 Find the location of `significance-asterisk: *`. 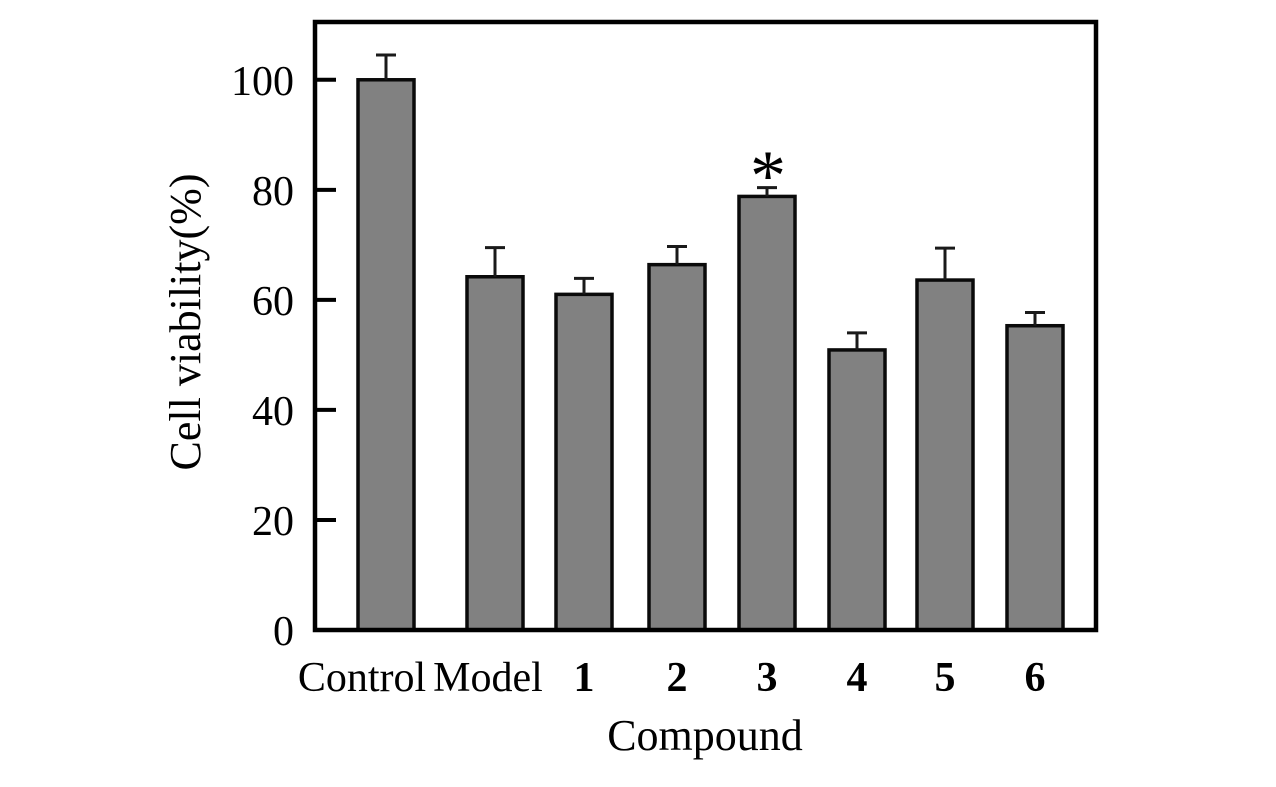

significance-asterisk: * is located at coordinates (768, 176).